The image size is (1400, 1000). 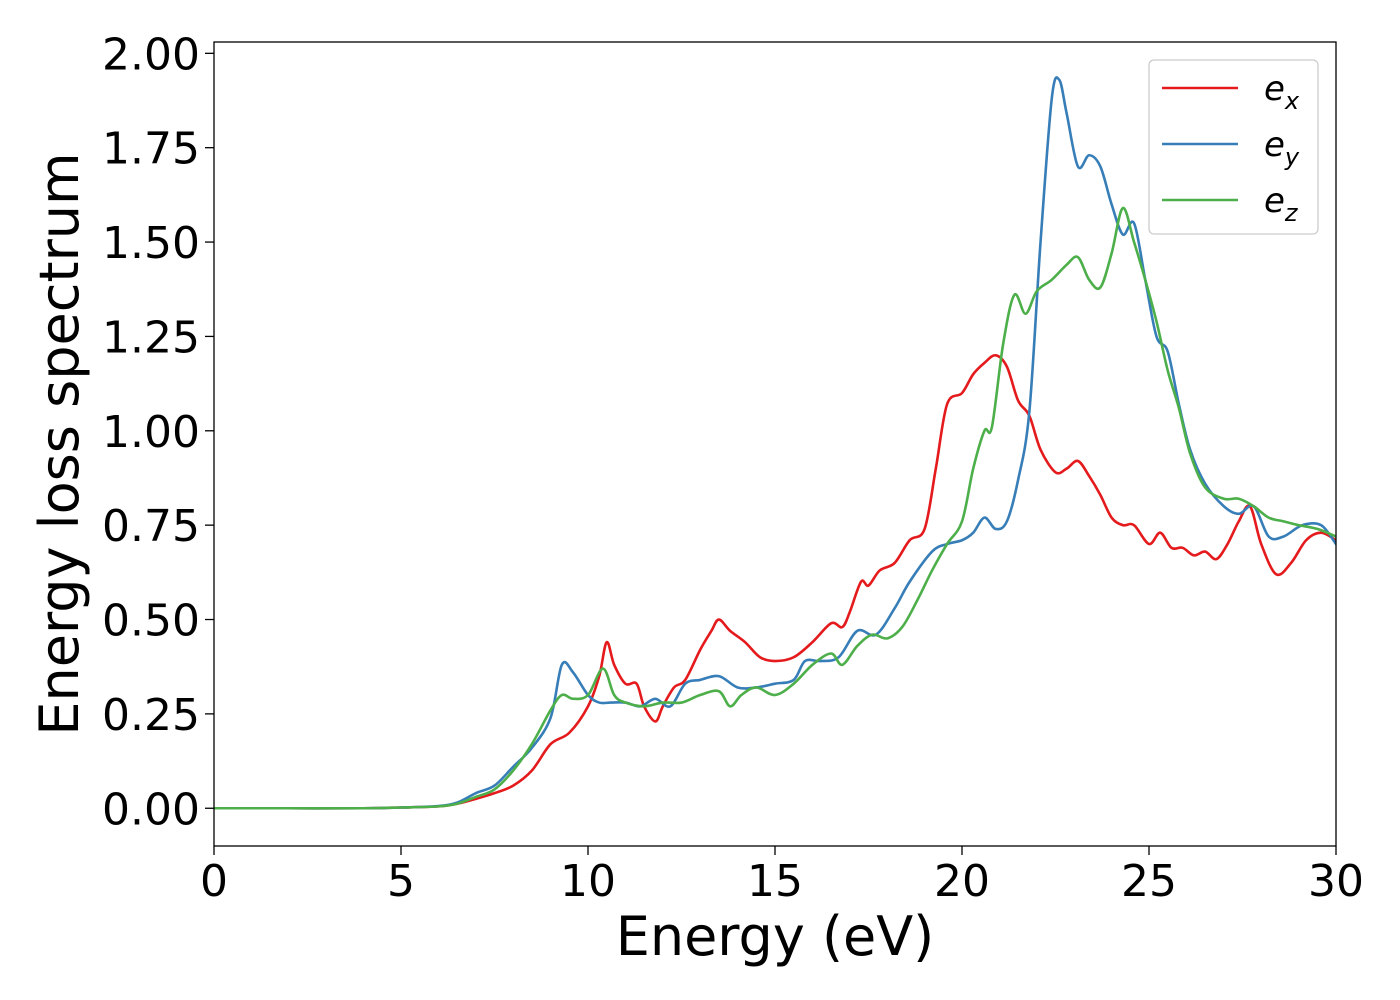 I want to click on legend-label-subscript: z, so click(x=1291, y=213).